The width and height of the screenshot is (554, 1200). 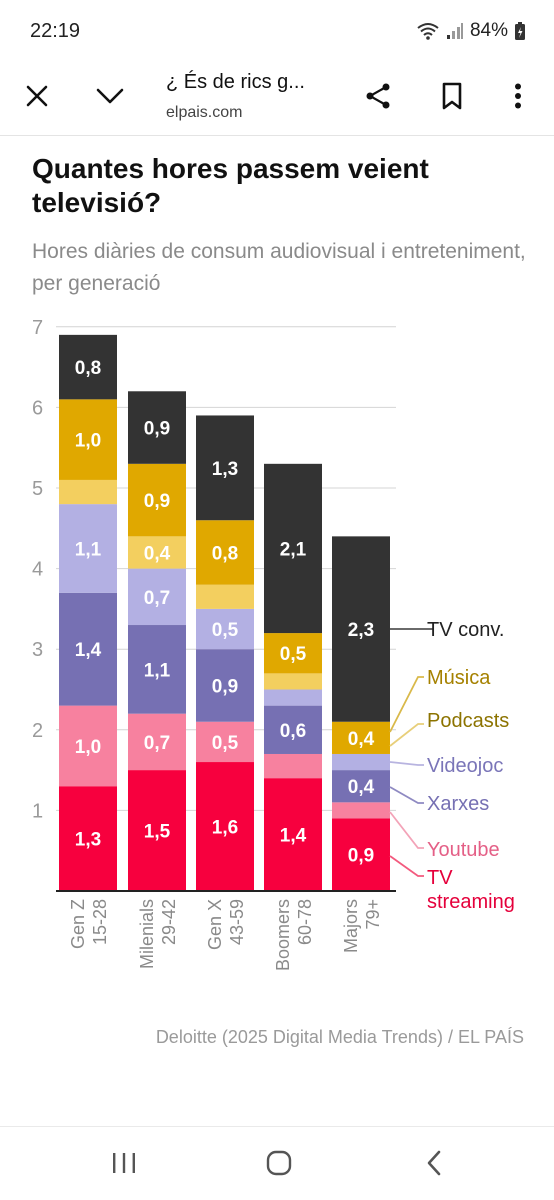 I want to click on share-icon, so click(x=378, y=98).